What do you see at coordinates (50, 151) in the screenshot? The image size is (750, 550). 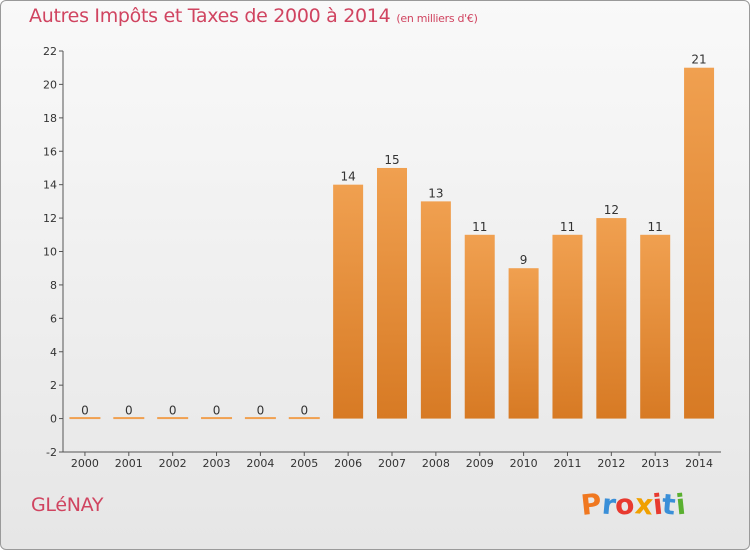 I see `y-tick-label: 16` at bounding box center [50, 151].